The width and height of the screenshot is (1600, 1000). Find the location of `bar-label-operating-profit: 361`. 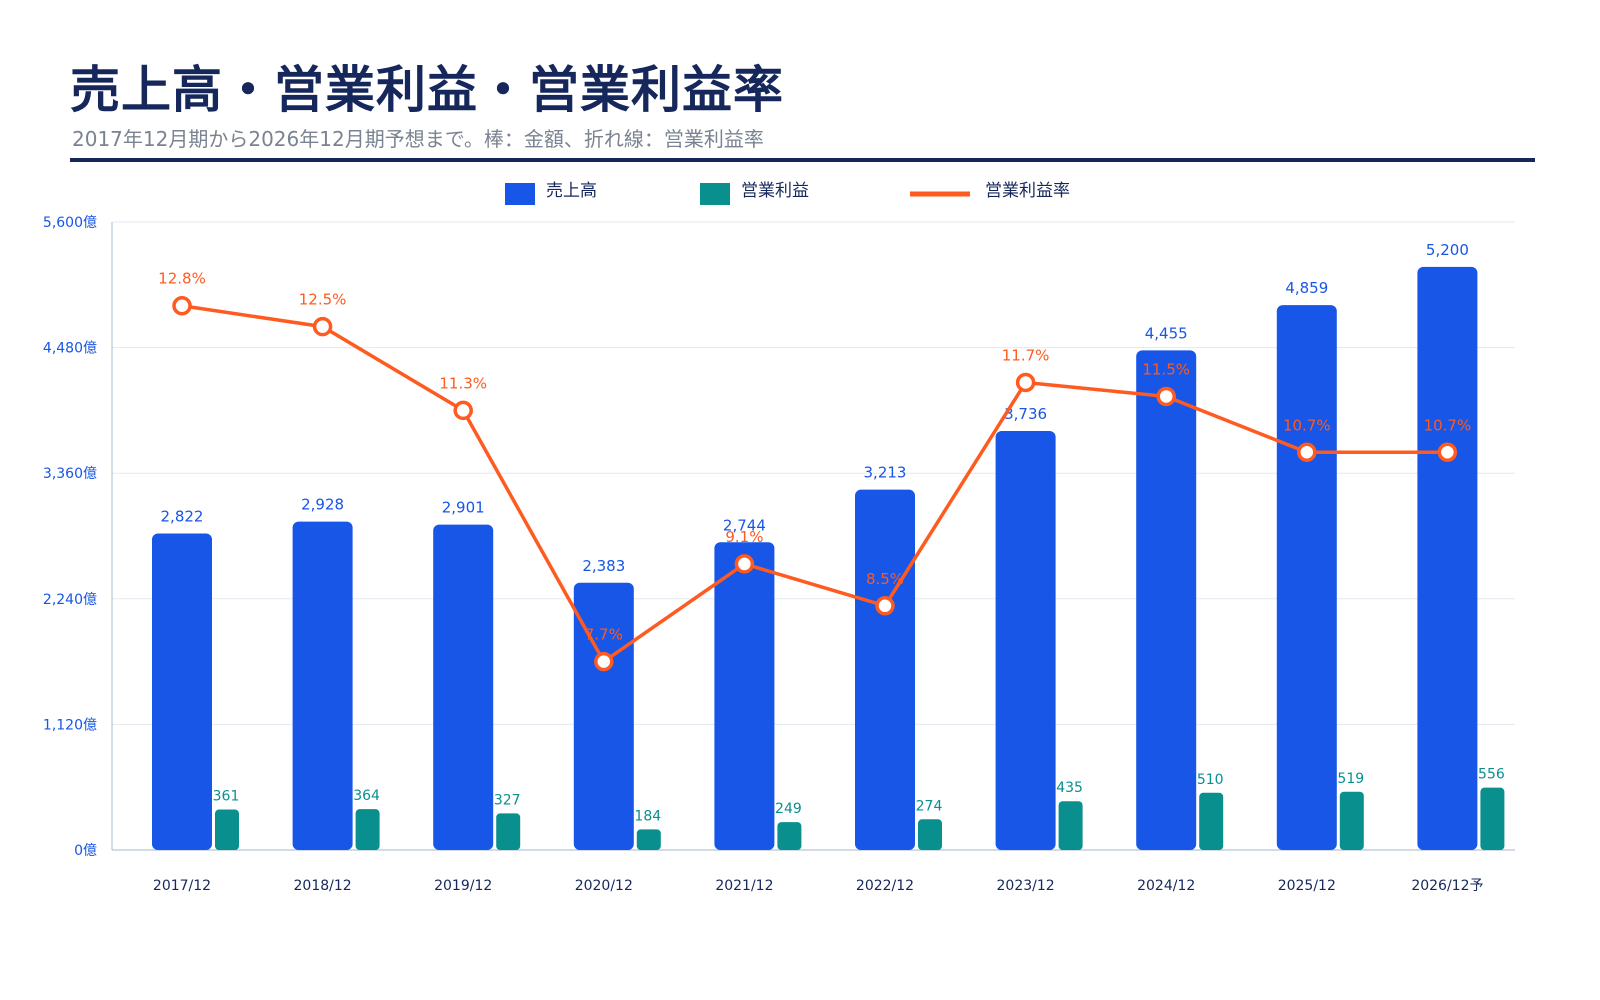

bar-label-operating-profit: 361 is located at coordinates (226, 797).